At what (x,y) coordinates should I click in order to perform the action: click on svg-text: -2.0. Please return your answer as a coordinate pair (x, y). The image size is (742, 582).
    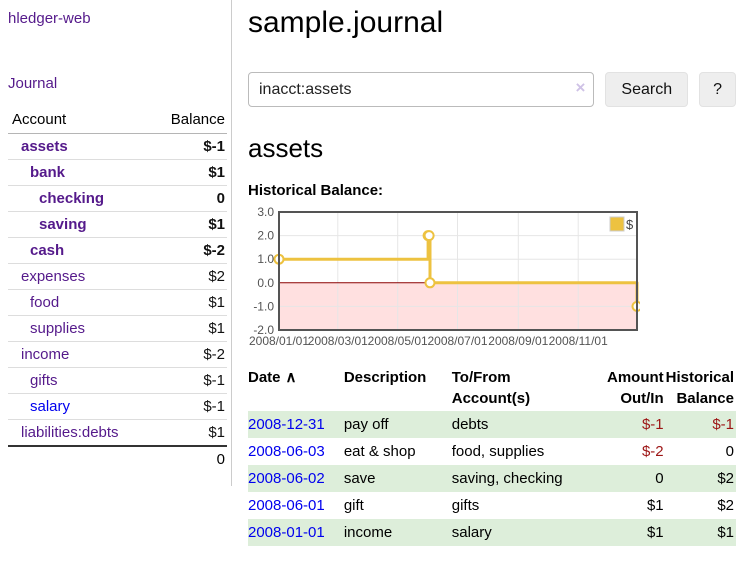
    Looking at the image, I should click on (263, 330).